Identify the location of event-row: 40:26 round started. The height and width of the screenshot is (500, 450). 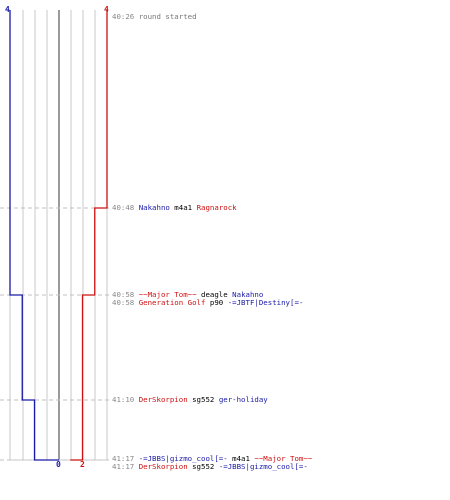
(154, 16).